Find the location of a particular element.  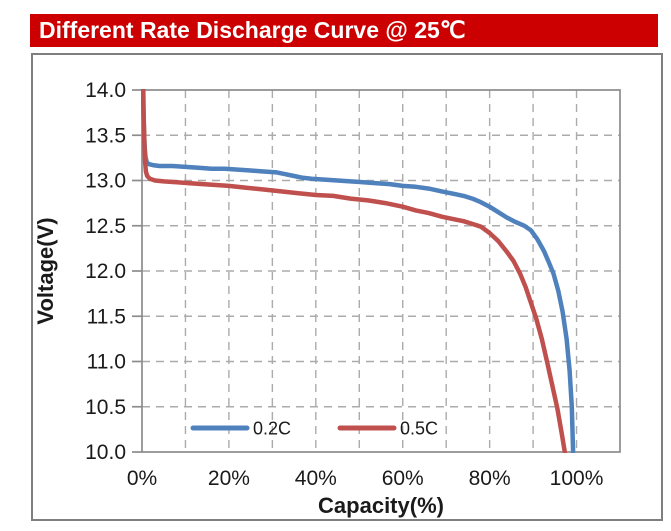

y-axis-ticks is located at coordinates (137, 271).